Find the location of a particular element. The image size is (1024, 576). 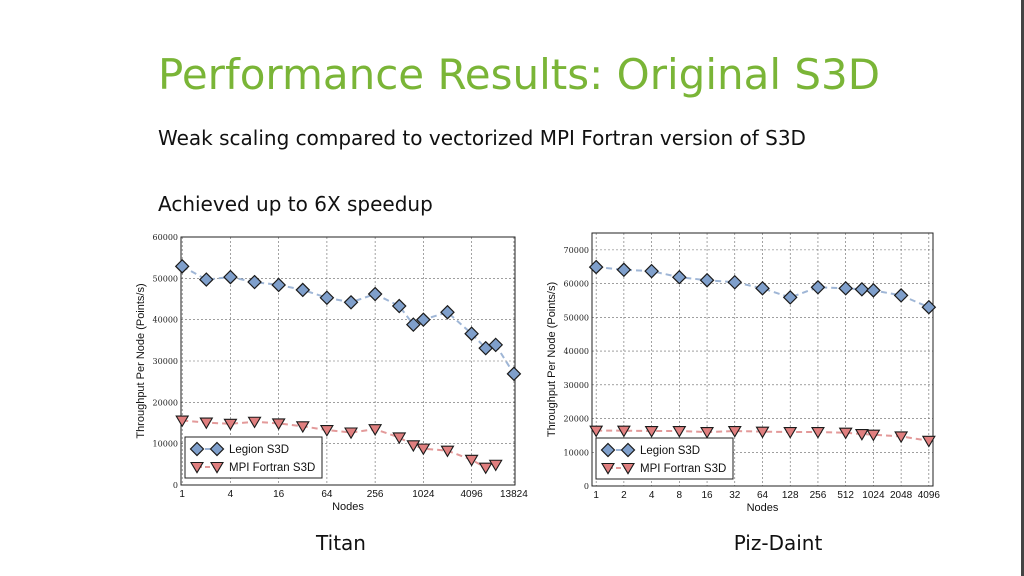

titan-caption: Titan is located at coordinates (341, 543).